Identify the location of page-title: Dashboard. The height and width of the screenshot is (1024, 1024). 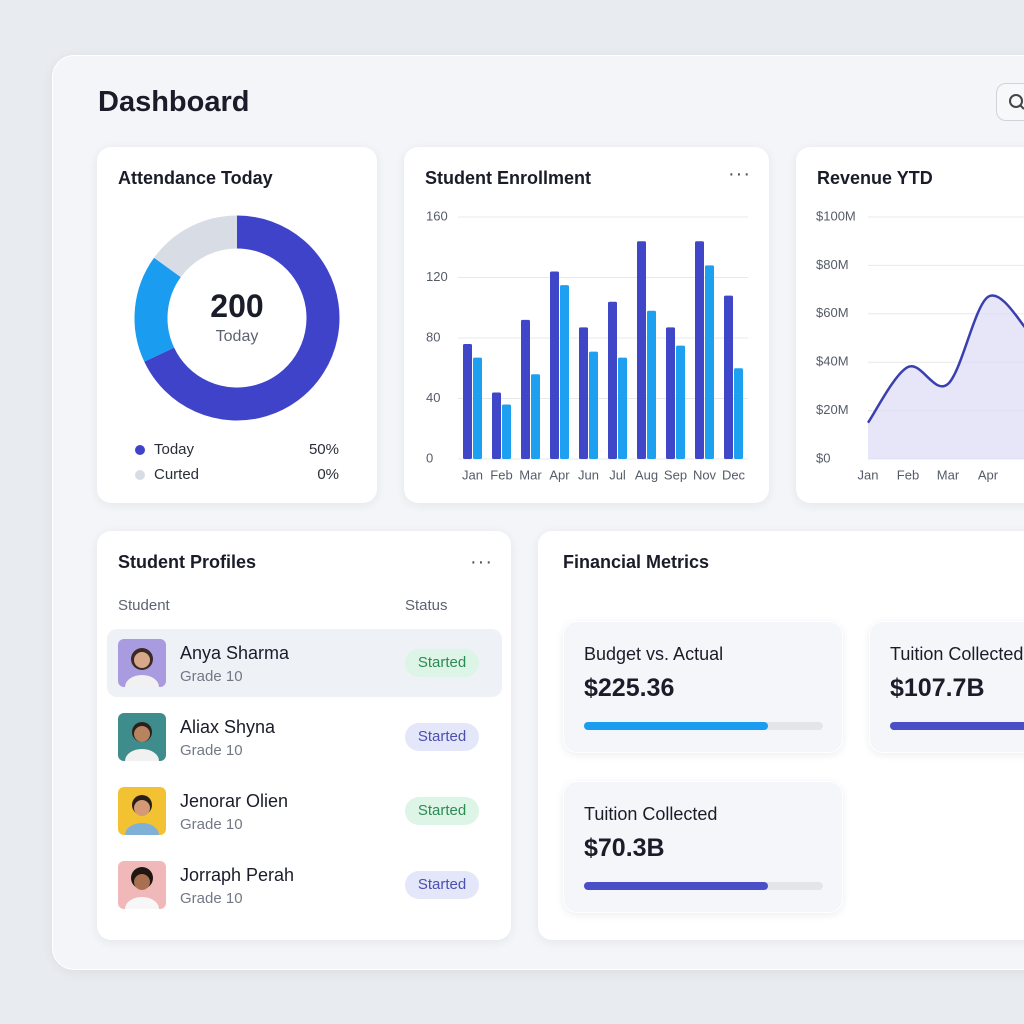
(174, 102).